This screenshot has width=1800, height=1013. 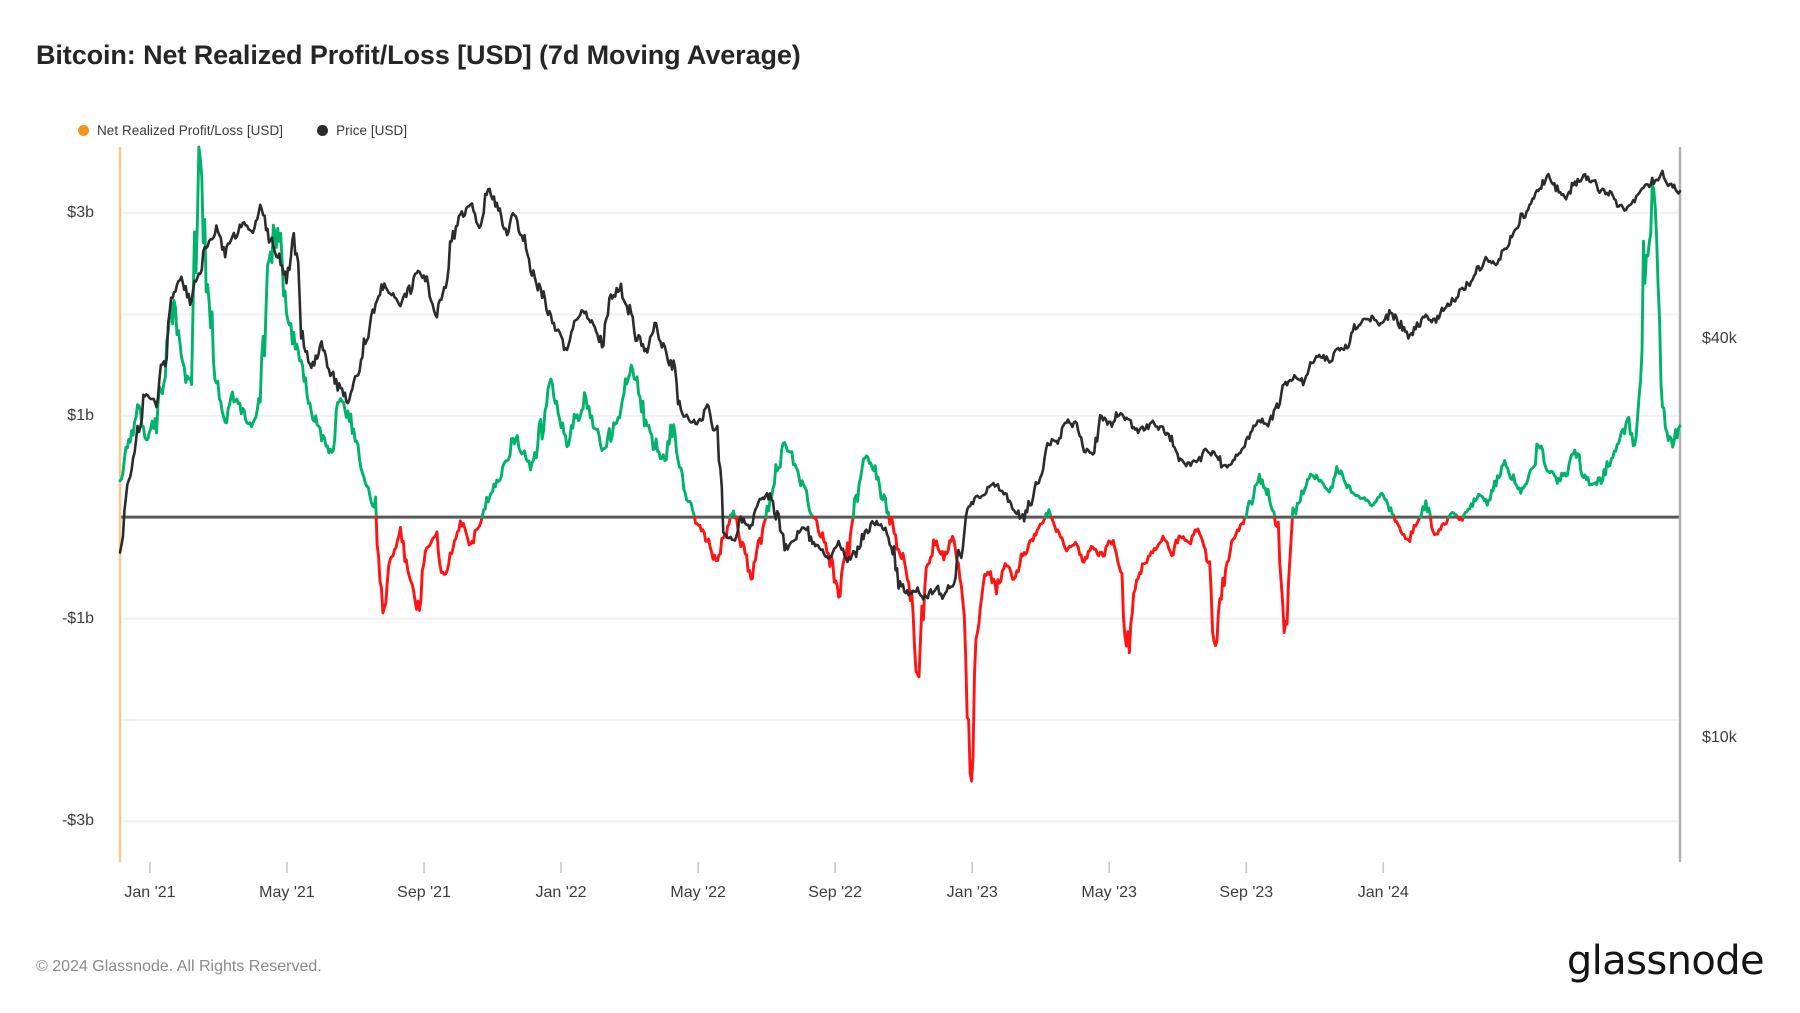 What do you see at coordinates (372, 130) in the screenshot?
I see `legend-item-label: Price [USD]` at bounding box center [372, 130].